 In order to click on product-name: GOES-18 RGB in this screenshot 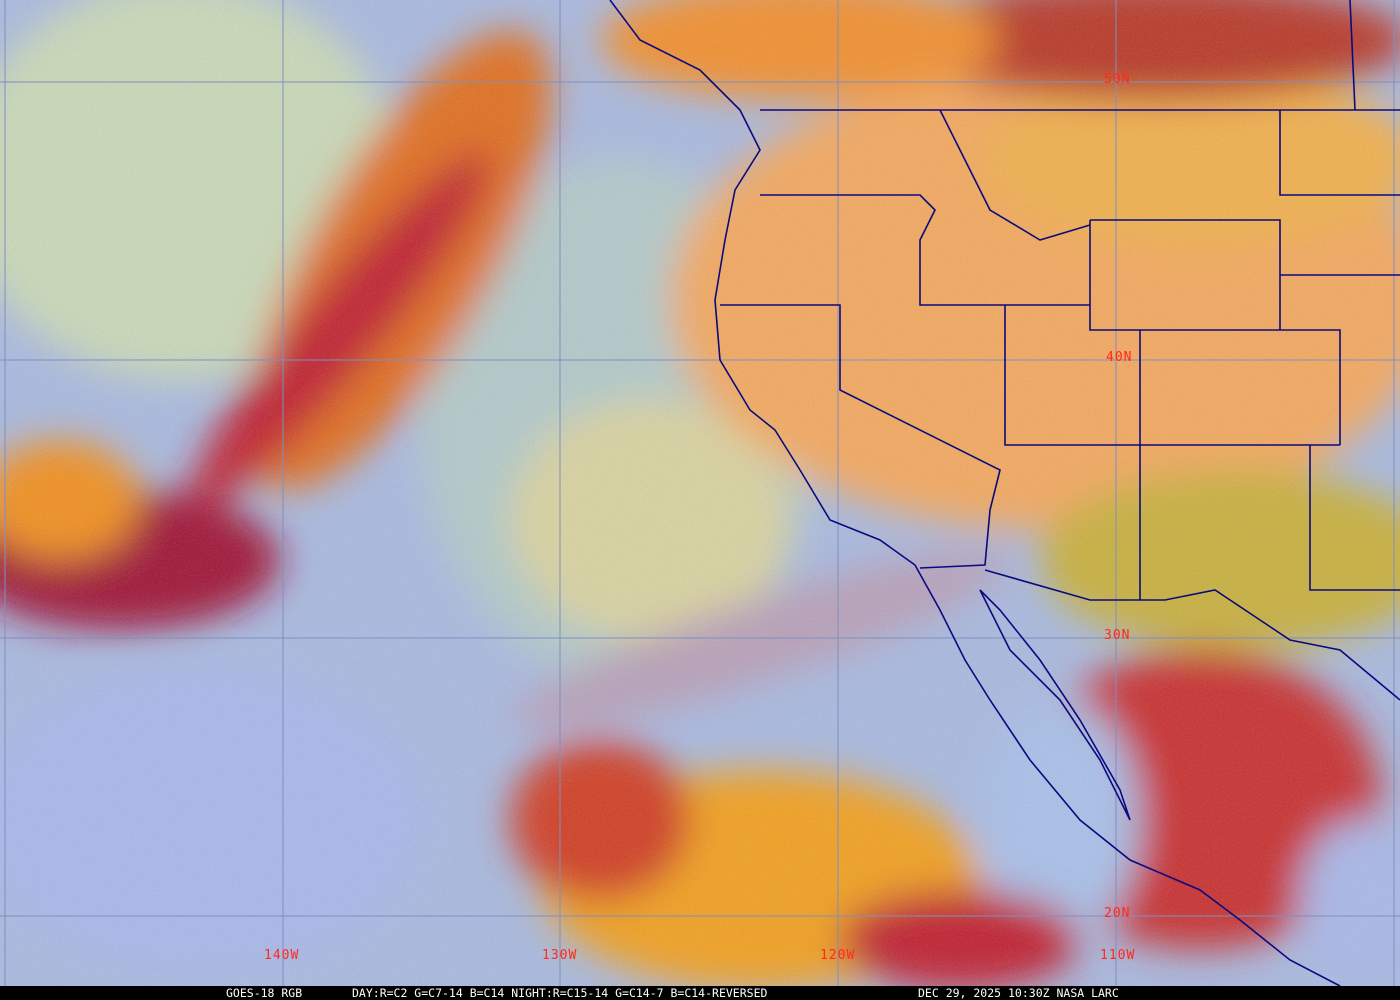, I will do `click(264, 993)`.